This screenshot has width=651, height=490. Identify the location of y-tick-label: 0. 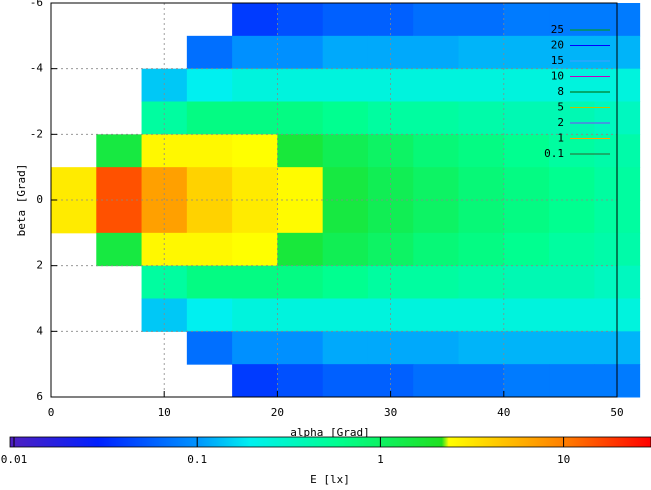
(39, 199).